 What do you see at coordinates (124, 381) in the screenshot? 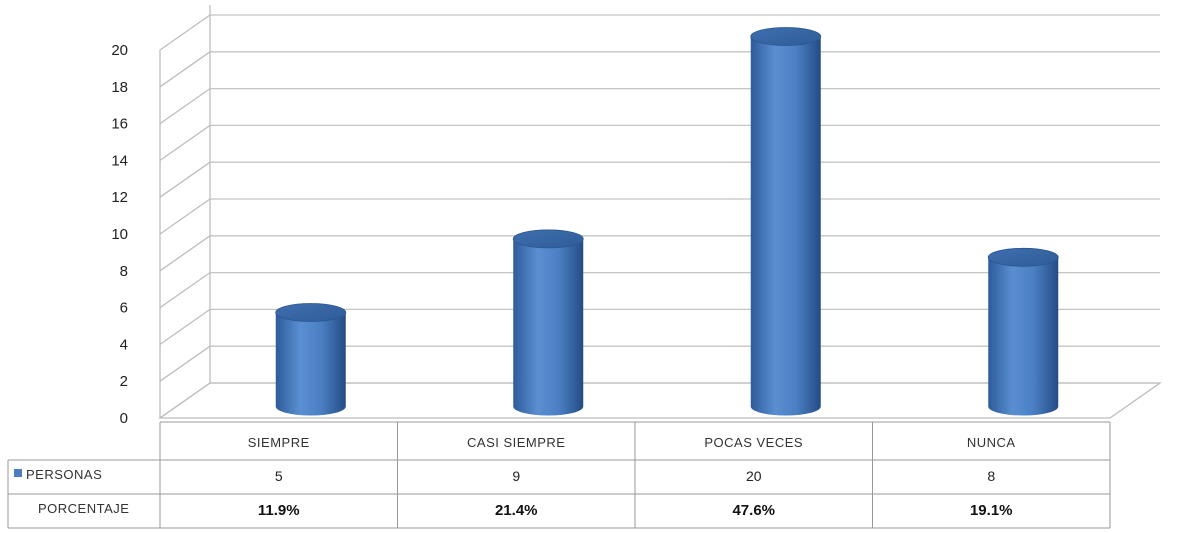
I see `y-tick-label: 2` at bounding box center [124, 381].